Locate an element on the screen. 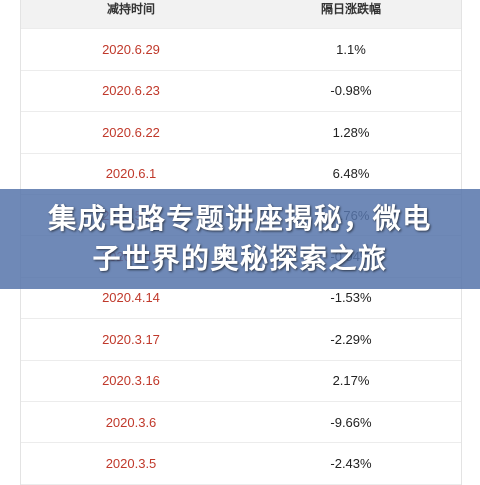  table-row: 2020.6.29 1.1% is located at coordinates (241, 50).